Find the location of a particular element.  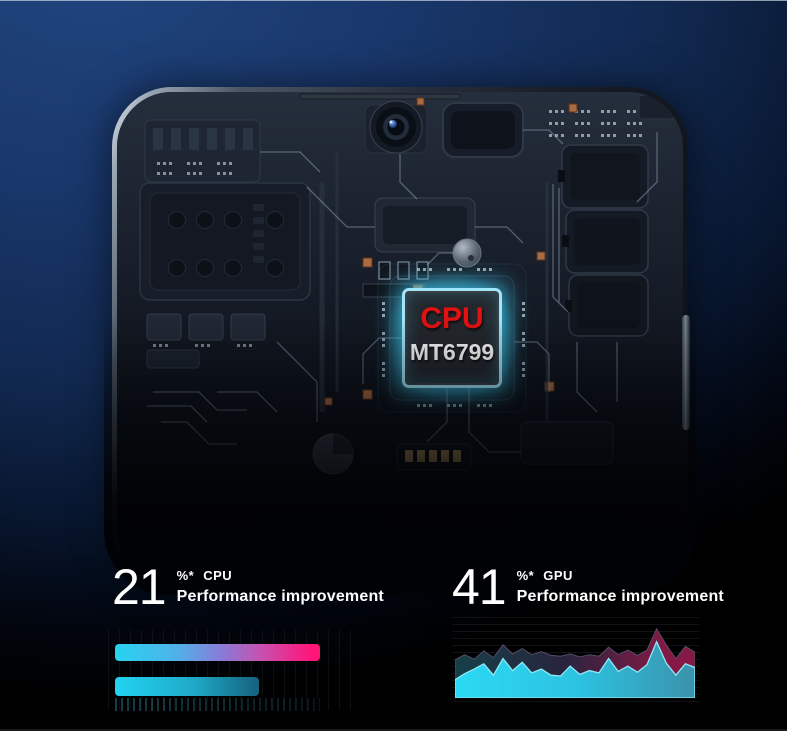

gpu-area-chart is located at coordinates (575, 662).